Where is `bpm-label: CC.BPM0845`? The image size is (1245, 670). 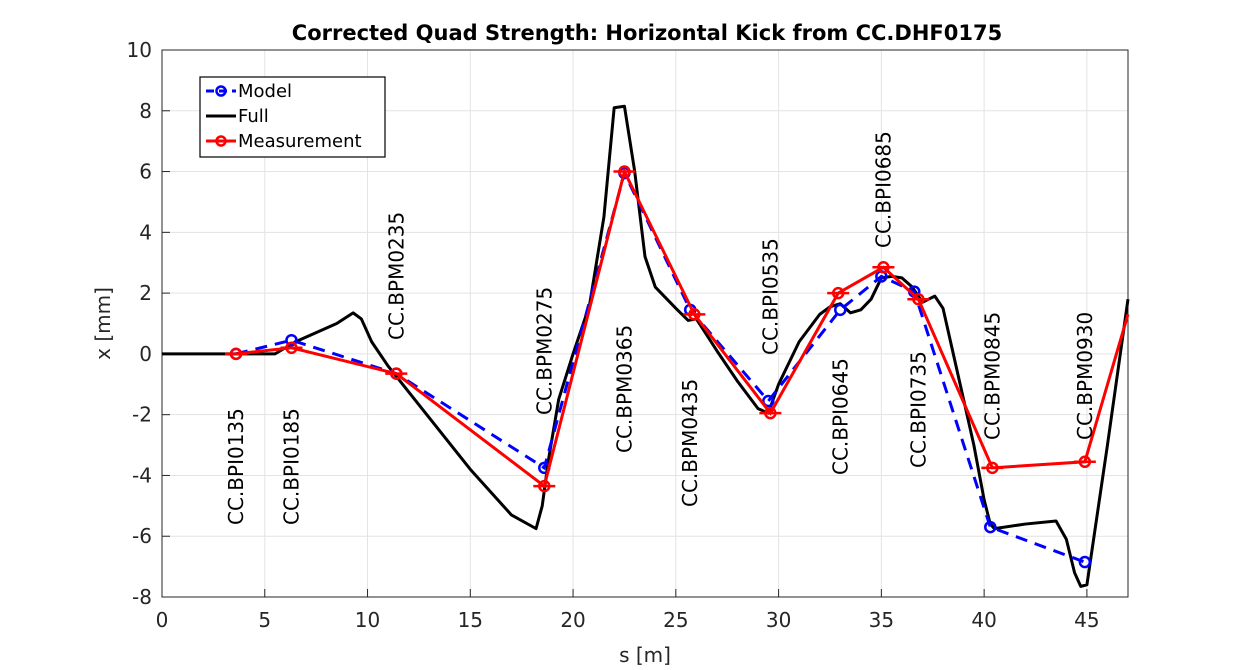 bpm-label: CC.BPM0845 is located at coordinates (992, 376).